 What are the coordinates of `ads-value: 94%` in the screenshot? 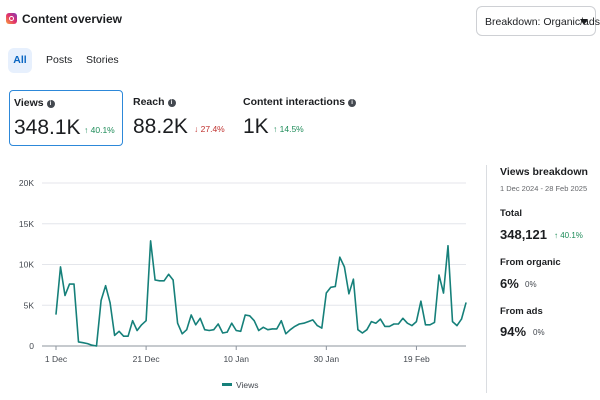 It's located at (513, 331).